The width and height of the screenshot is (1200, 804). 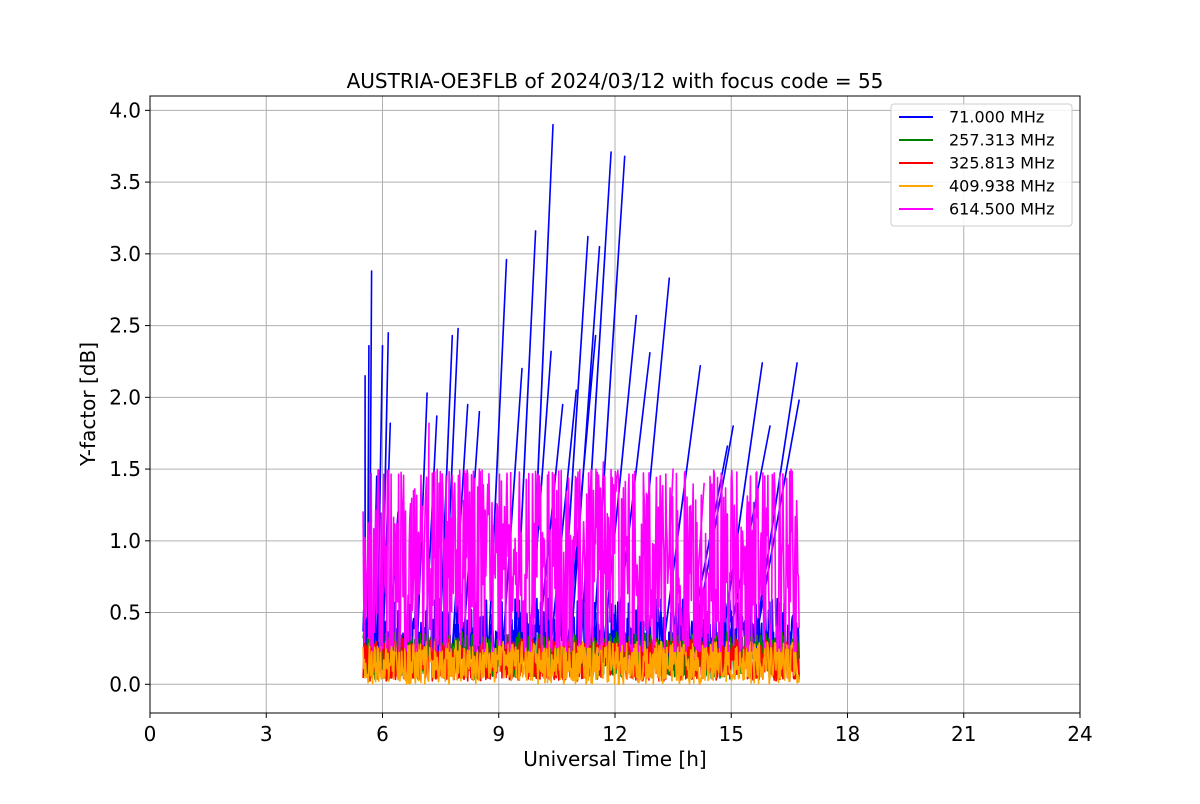 I want to click on y-tick-label: 3.0, so click(x=125, y=254).